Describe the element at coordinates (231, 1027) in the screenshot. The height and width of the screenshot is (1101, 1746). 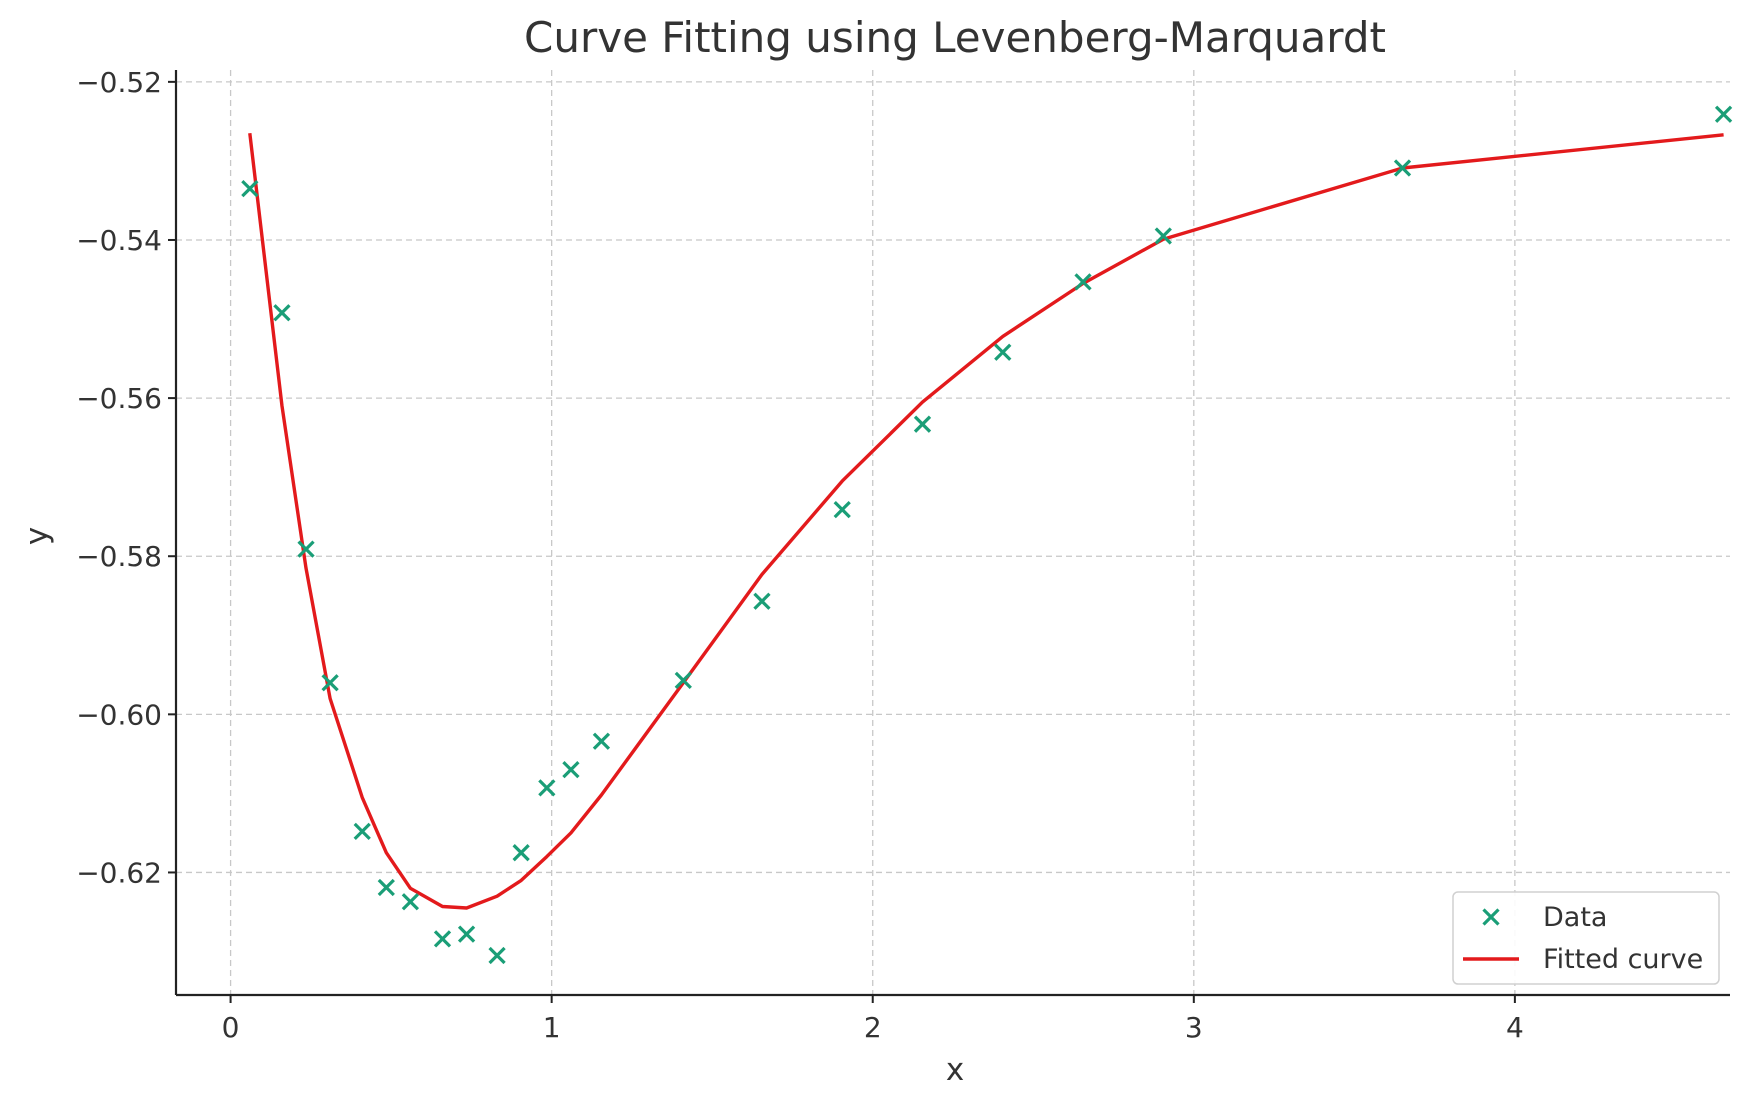
I see `x-tick-label: 0` at that location.